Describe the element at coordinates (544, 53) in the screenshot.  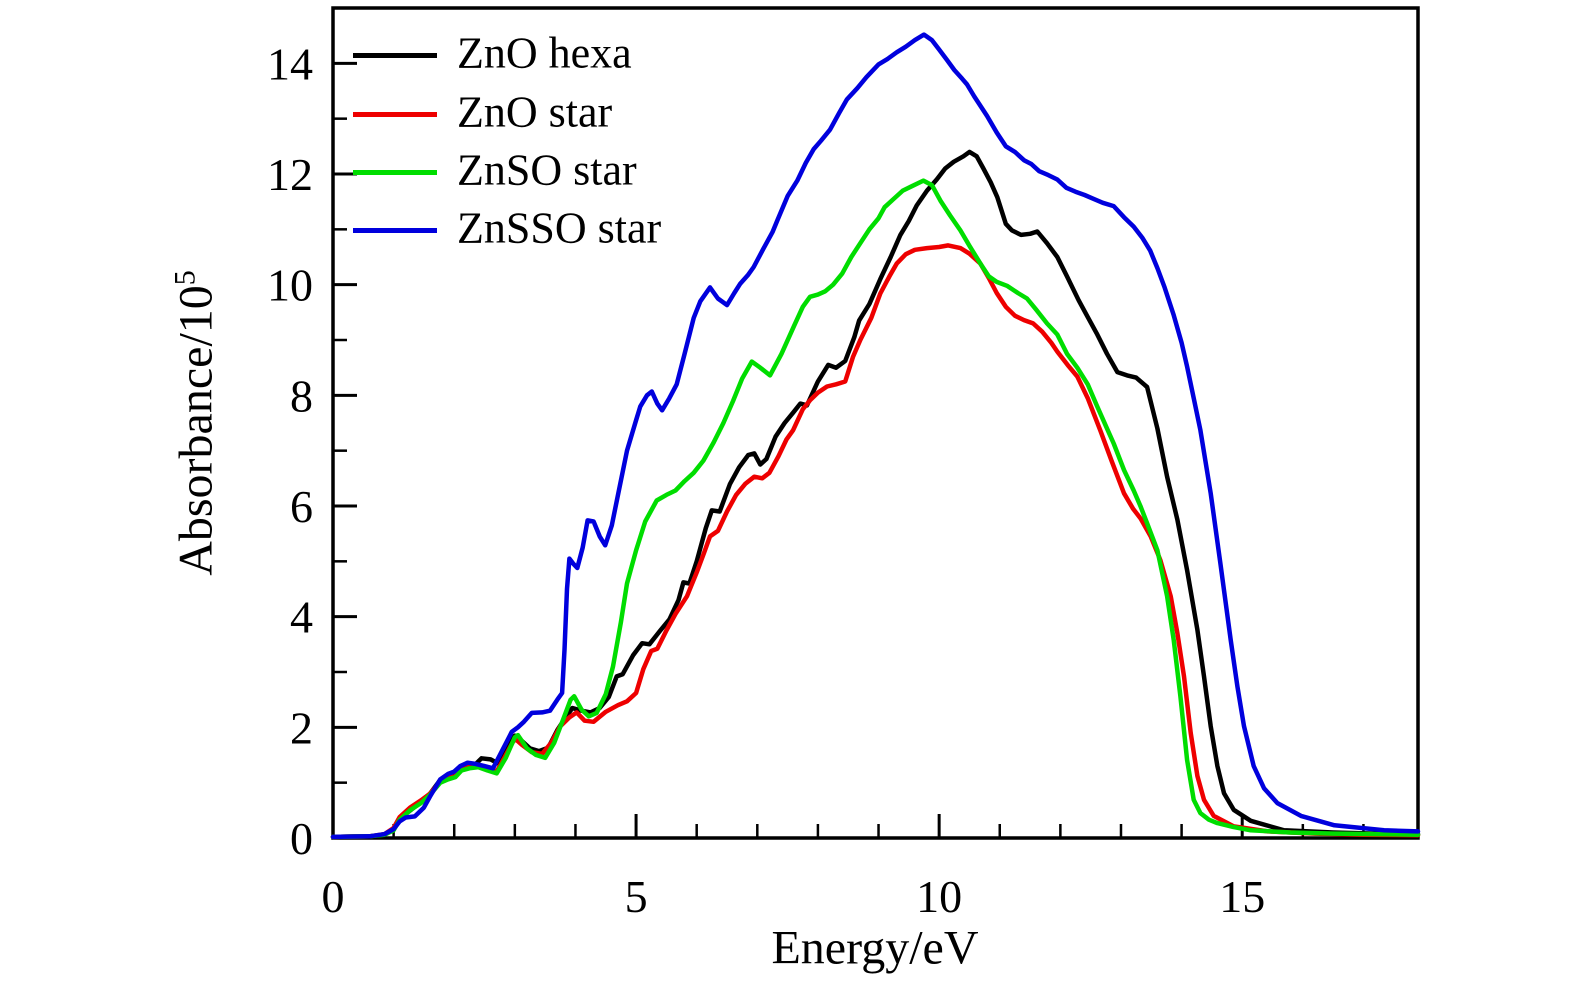
I see `legend-label: ZnO hexa` at that location.